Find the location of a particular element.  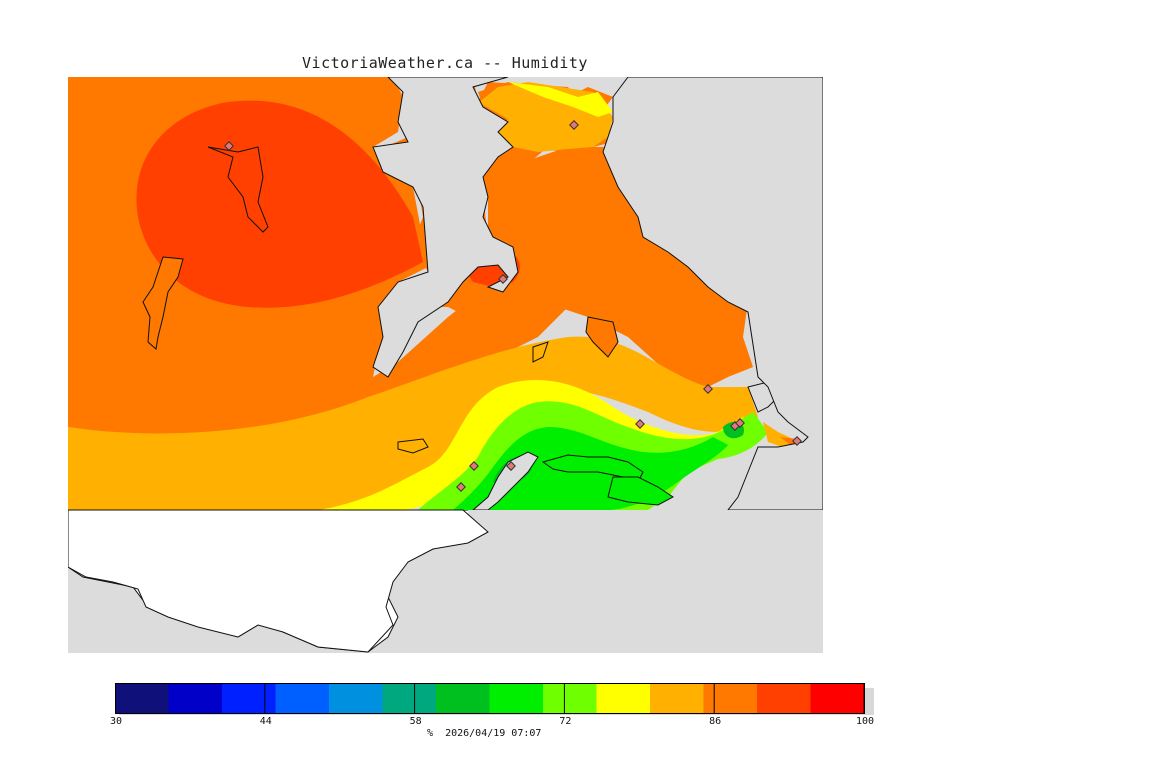

colorbar-tick-label: 86 is located at coordinates (715, 721).